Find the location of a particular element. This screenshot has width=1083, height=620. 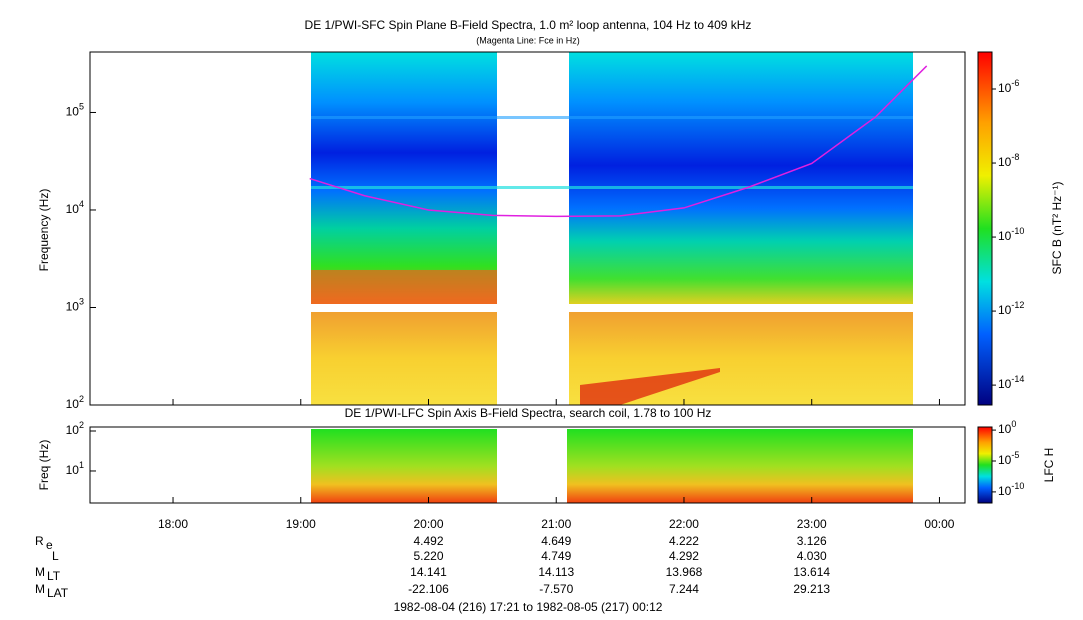

x-tick-label: 21:00 is located at coordinates (556, 524).